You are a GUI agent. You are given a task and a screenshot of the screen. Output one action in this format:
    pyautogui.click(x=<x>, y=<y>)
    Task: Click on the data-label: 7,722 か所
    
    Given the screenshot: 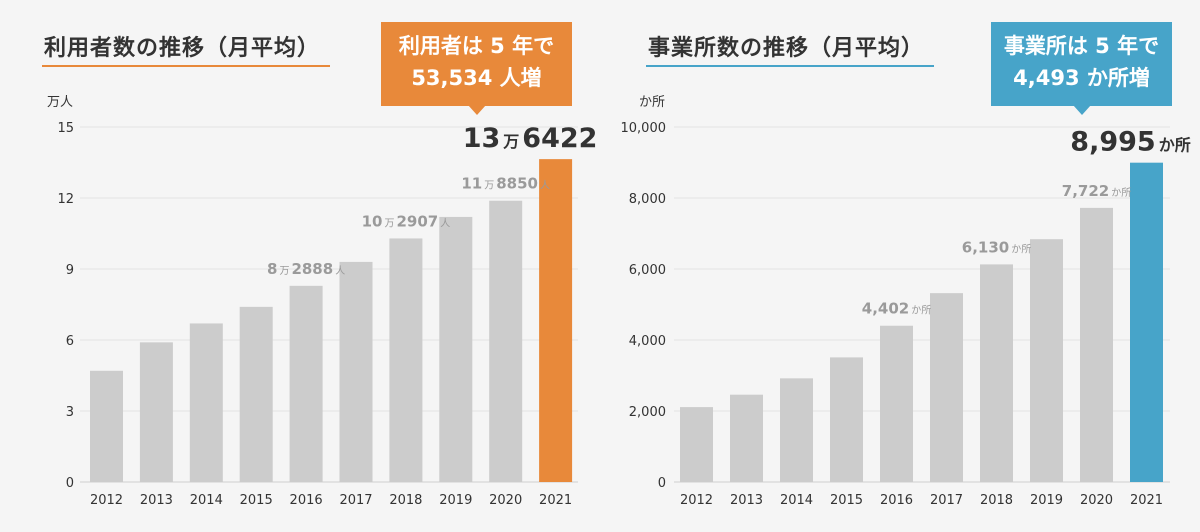 What is the action you would take?
    pyautogui.click(x=1096, y=191)
    